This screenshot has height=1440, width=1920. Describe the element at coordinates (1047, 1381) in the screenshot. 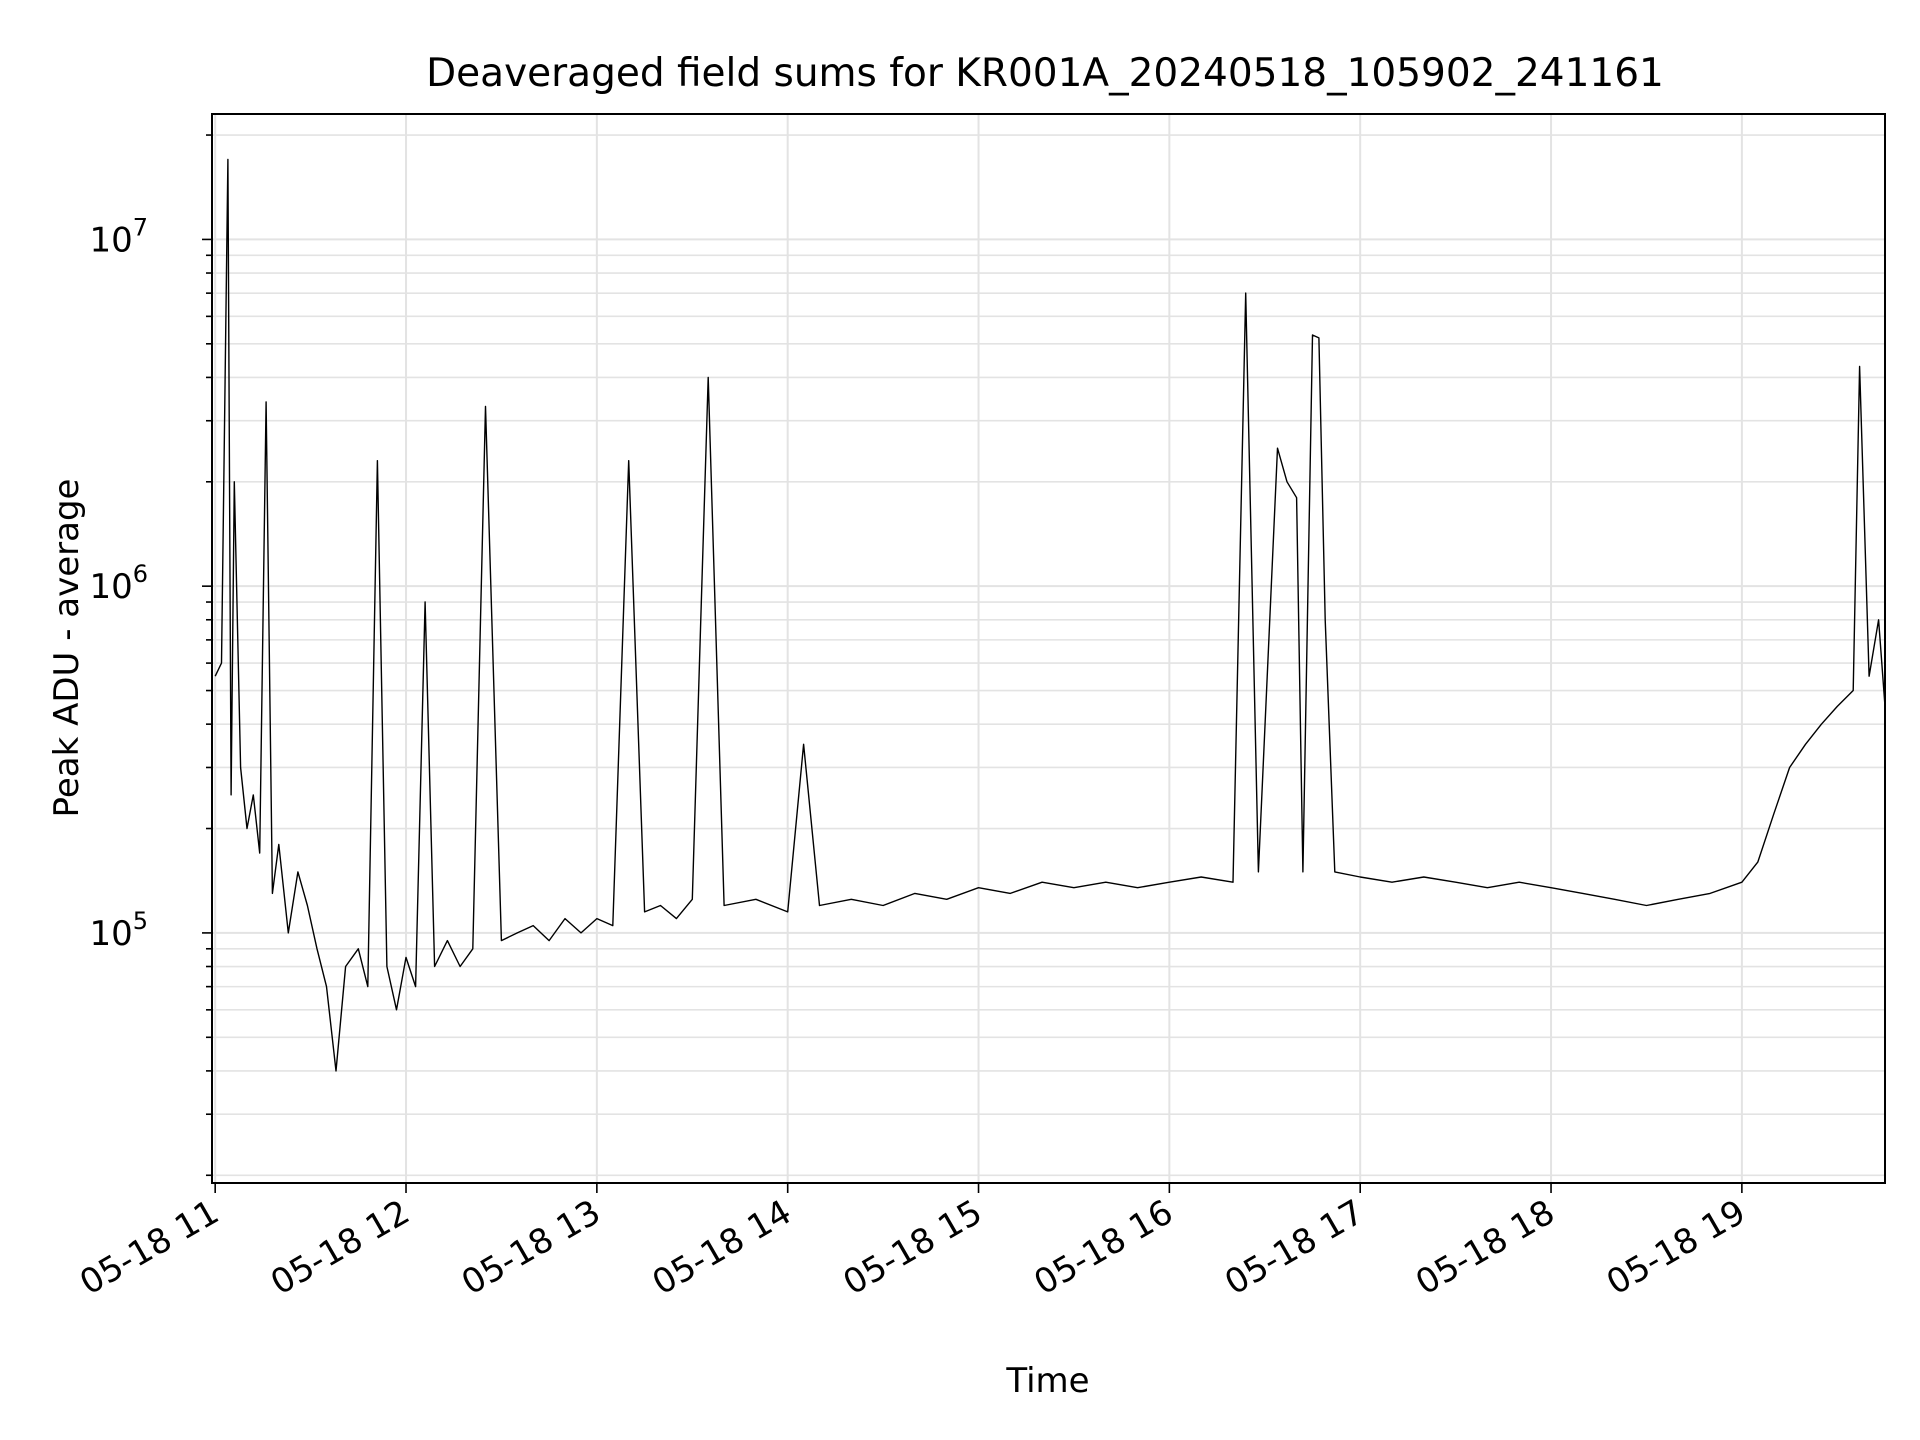

I see `x-axis-label: Time` at that location.